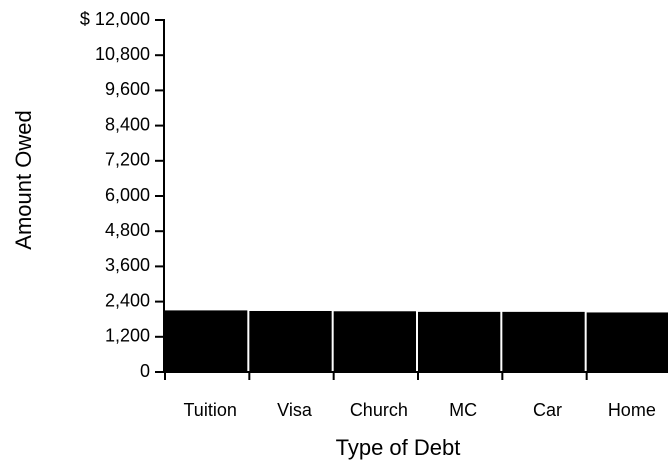 Image resolution: width=668 pixels, height=466 pixels. I want to click on y-tick-label: $ 12,000, so click(115, 19).